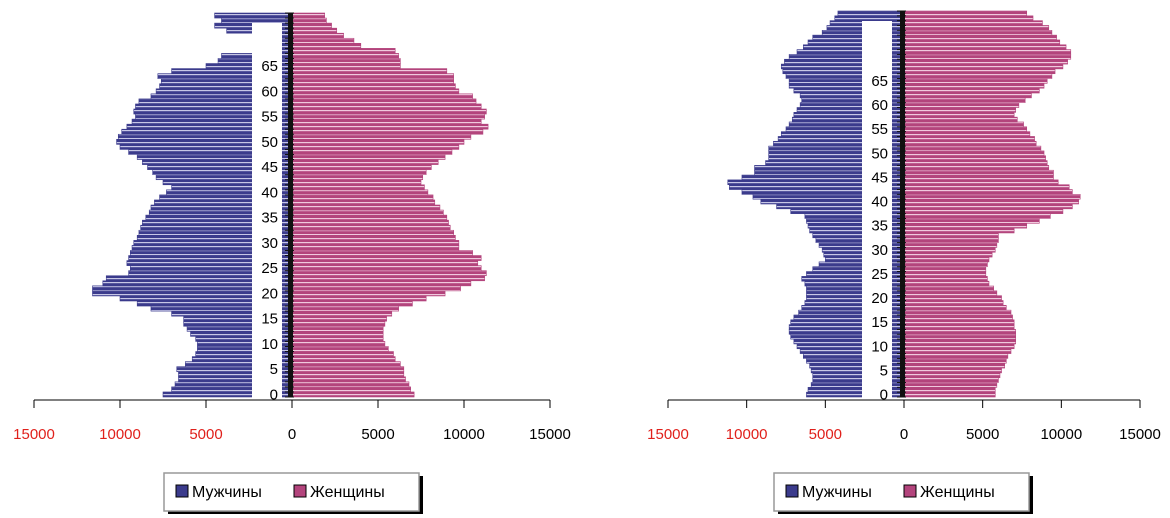 This screenshot has height=518, width=1170. What do you see at coordinates (300, 491) in the screenshot?
I see `legend-swatch-female` at bounding box center [300, 491].